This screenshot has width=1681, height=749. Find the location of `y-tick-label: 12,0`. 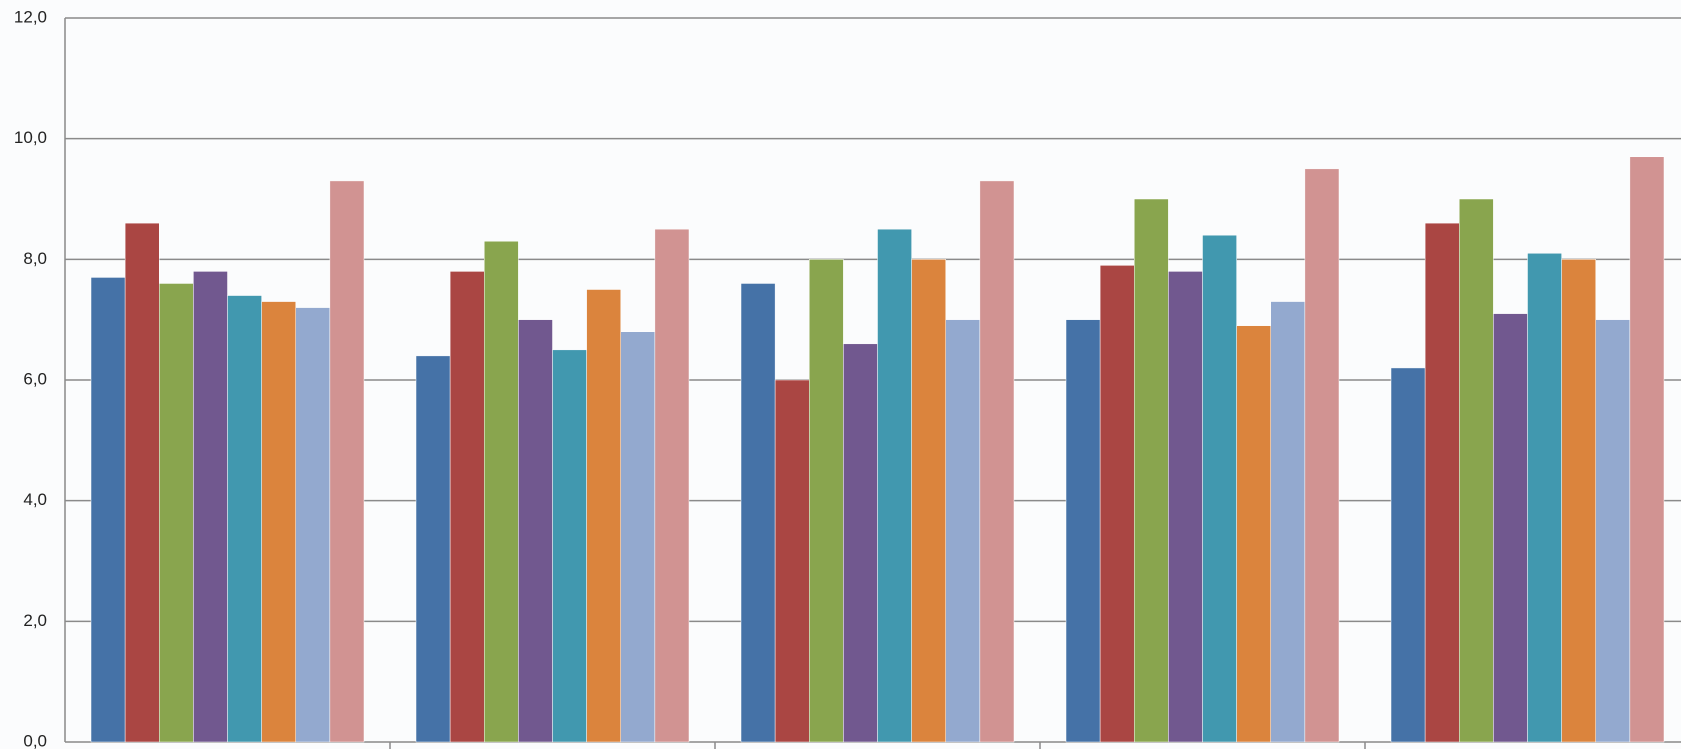

y-tick-label: 12,0 is located at coordinates (30, 16).